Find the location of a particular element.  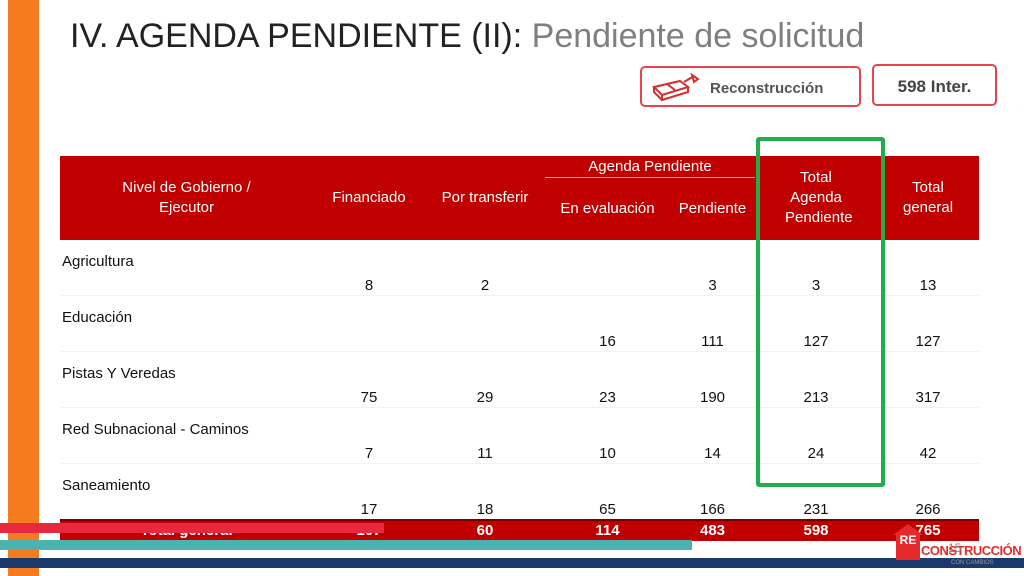

cell-pendiente: 3 is located at coordinates (713, 268).